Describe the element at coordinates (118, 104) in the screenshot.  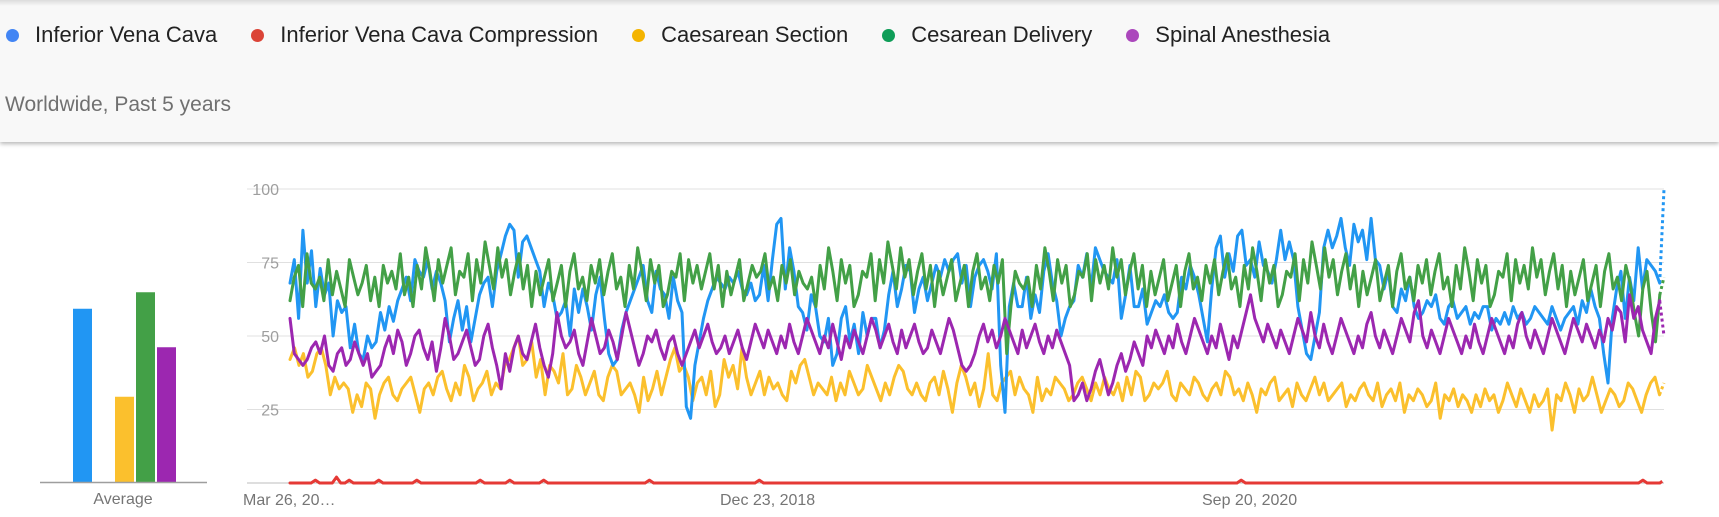
I see `subtitle: Worldwide, Past 5 years` at that location.